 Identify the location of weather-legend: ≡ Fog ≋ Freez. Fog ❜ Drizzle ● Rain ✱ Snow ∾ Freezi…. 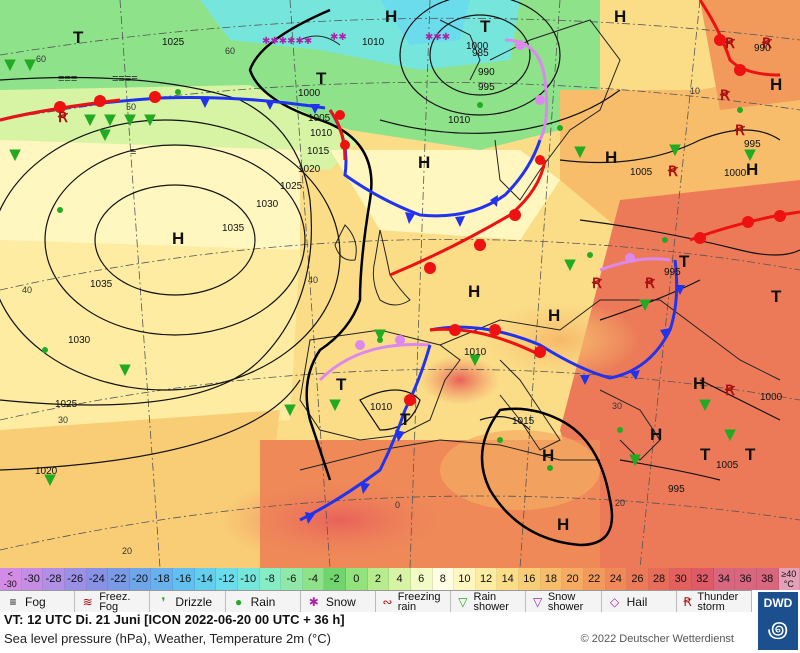
(376, 601).